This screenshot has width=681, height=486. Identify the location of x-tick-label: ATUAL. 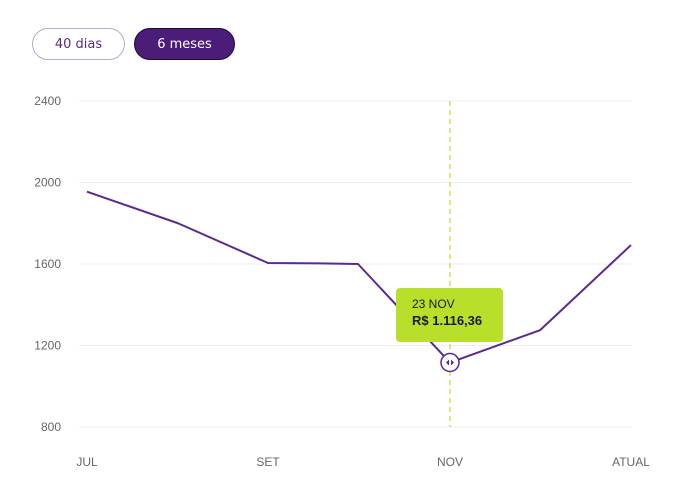
(631, 462).